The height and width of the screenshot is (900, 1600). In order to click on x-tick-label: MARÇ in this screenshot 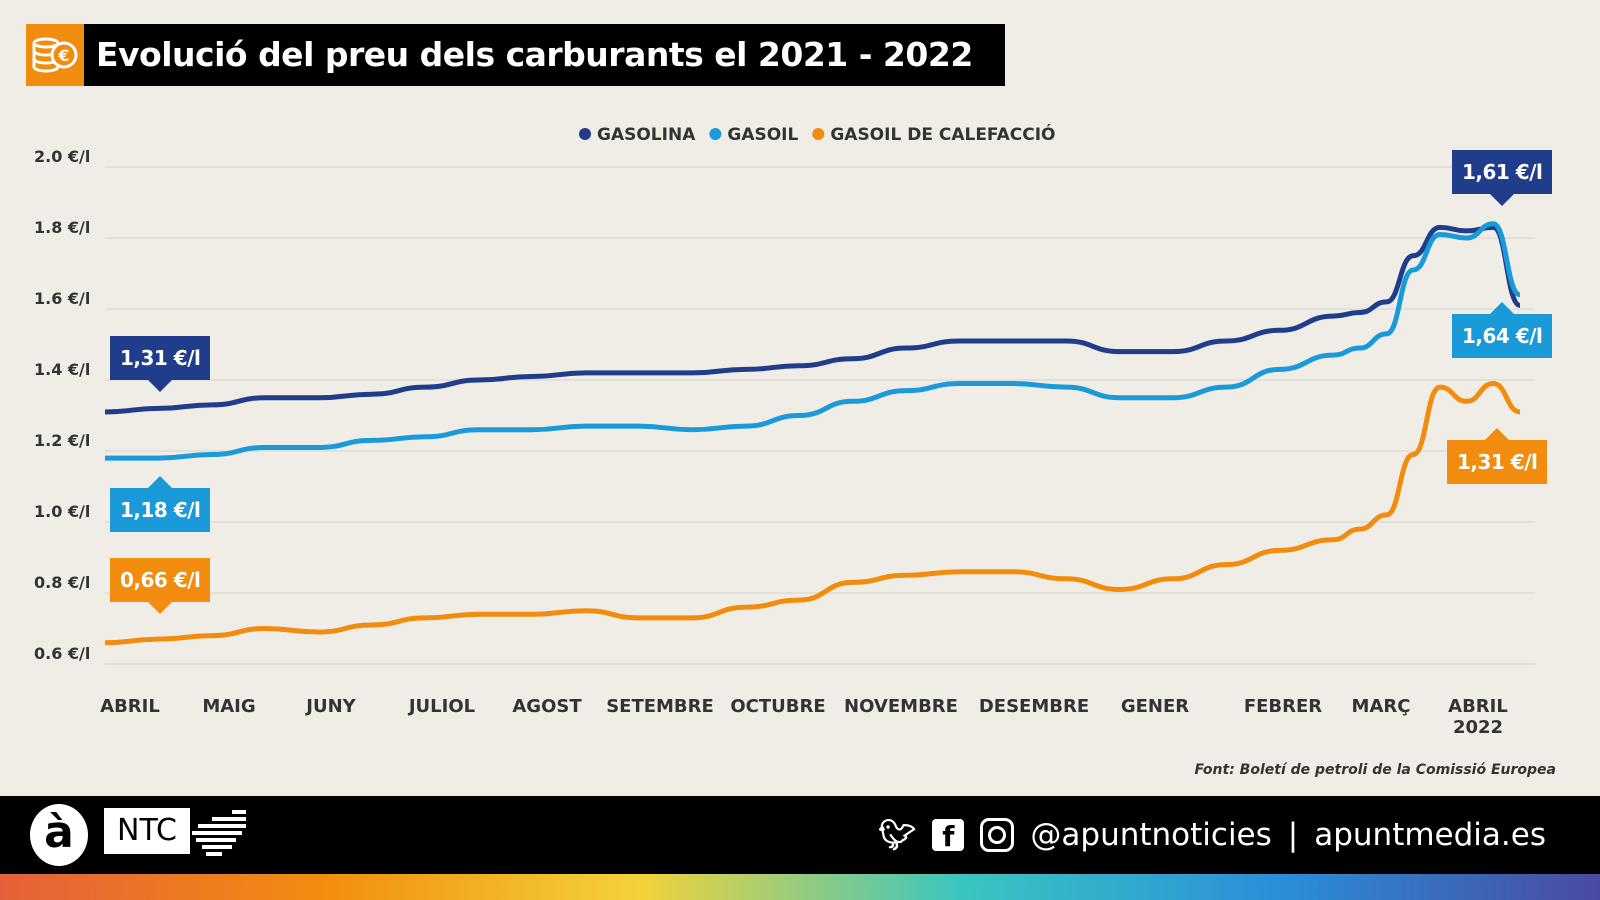, I will do `click(1381, 706)`.